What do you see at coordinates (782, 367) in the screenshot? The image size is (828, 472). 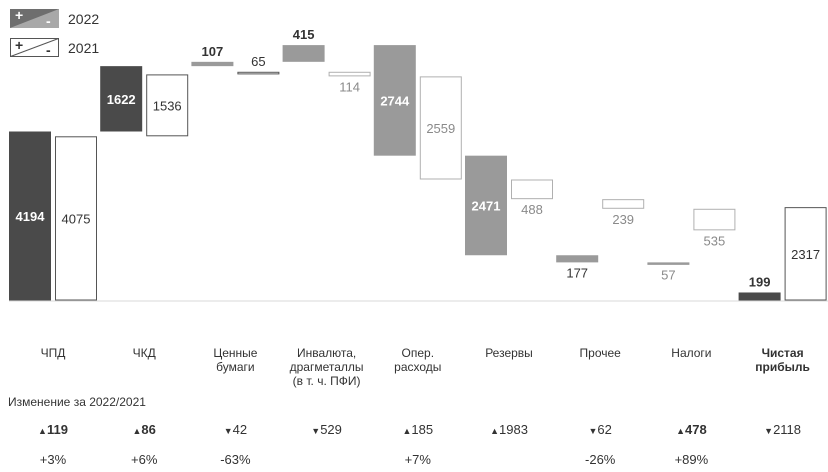 I see `category-label-9: прибыль` at bounding box center [782, 367].